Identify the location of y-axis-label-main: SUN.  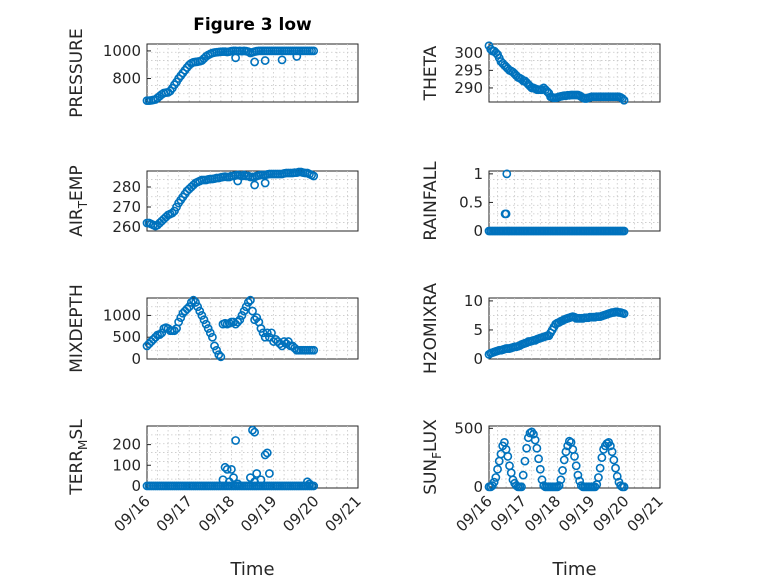
(431, 477).